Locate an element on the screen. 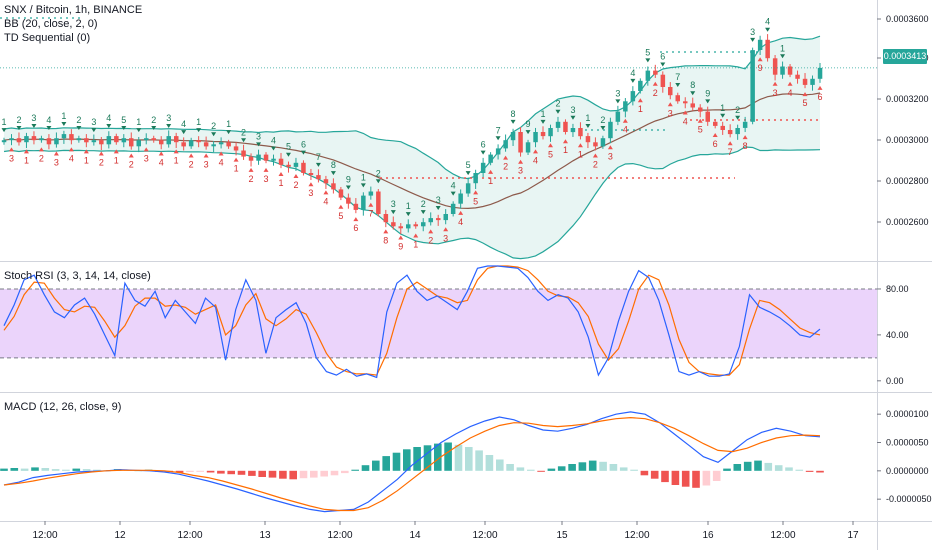 This screenshot has width=932, height=550. td-sell-count: 7 is located at coordinates (498, 130).